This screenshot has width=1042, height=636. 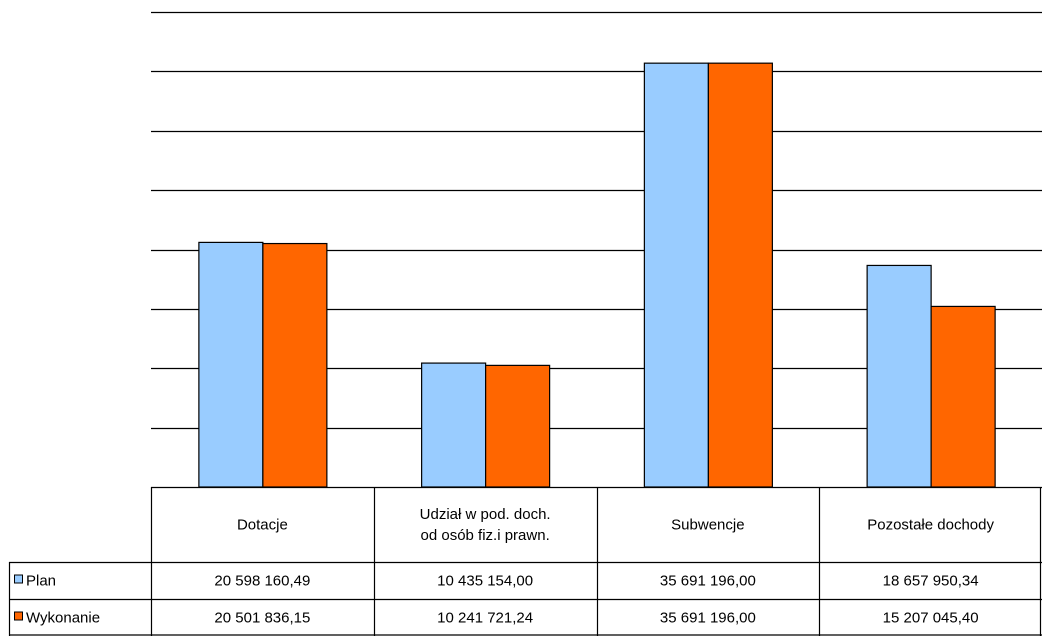 What do you see at coordinates (485, 535) in the screenshot?
I see `category-label: od osób fiz.i prawn.` at bounding box center [485, 535].